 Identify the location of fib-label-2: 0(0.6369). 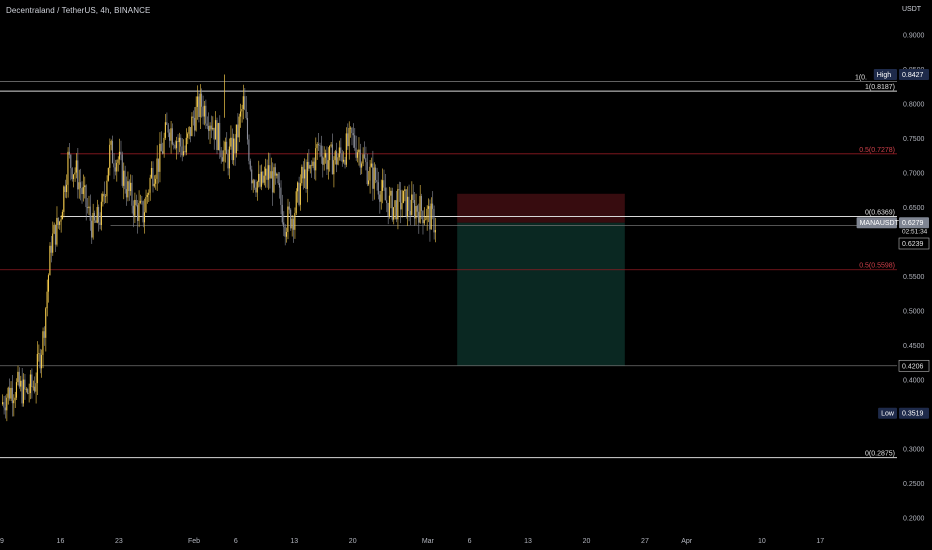
(880, 213).